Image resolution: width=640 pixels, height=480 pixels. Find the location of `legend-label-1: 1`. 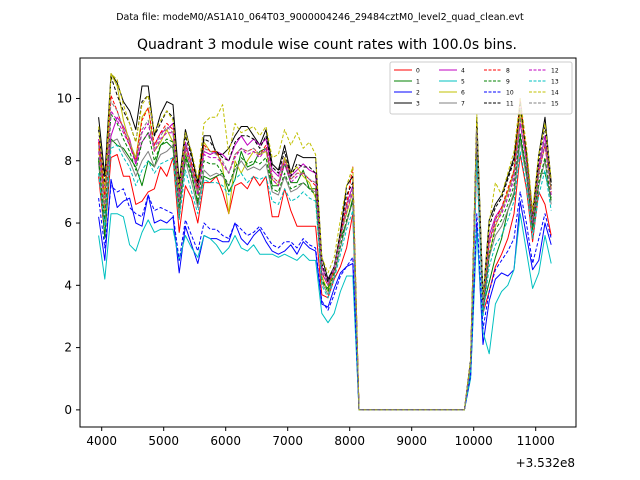

legend-label-1: 1 is located at coordinates (418, 82).